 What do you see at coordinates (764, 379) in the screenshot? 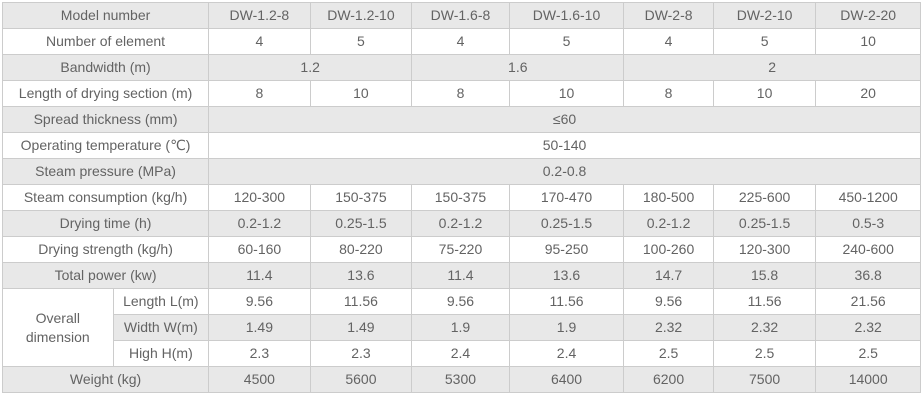
I see `value-cell: 7500` at bounding box center [764, 379].